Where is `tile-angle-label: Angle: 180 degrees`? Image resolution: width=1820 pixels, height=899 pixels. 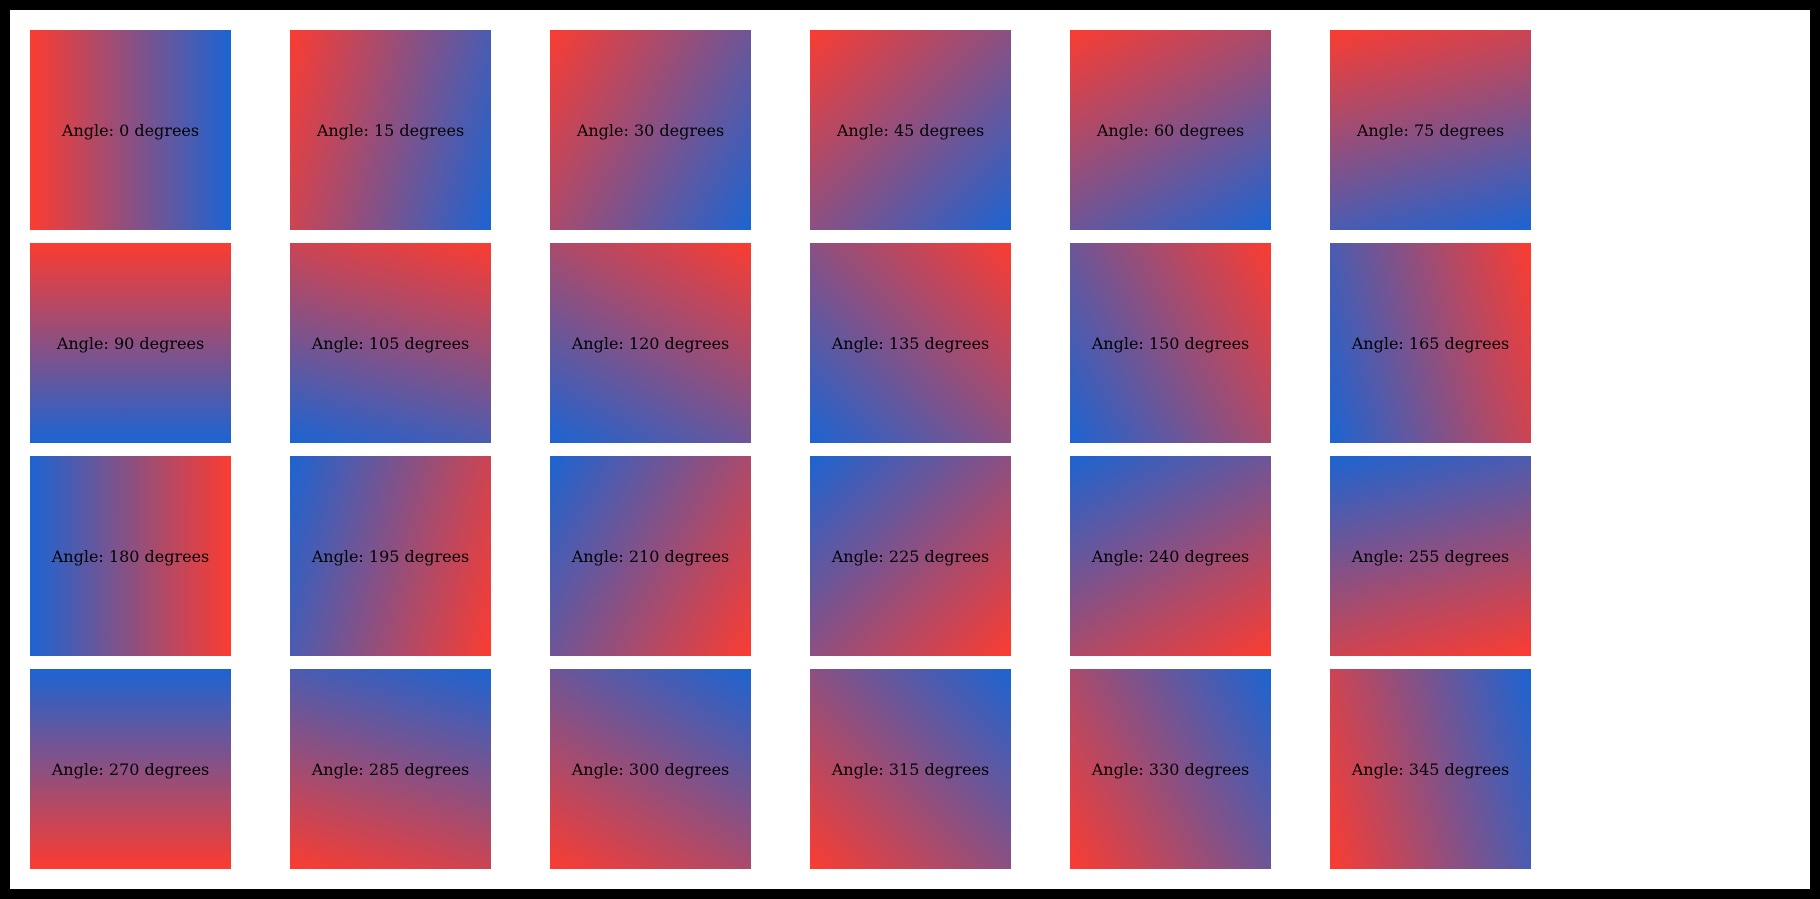
tile-angle-label: Angle: 180 degrees is located at coordinates (130, 556).